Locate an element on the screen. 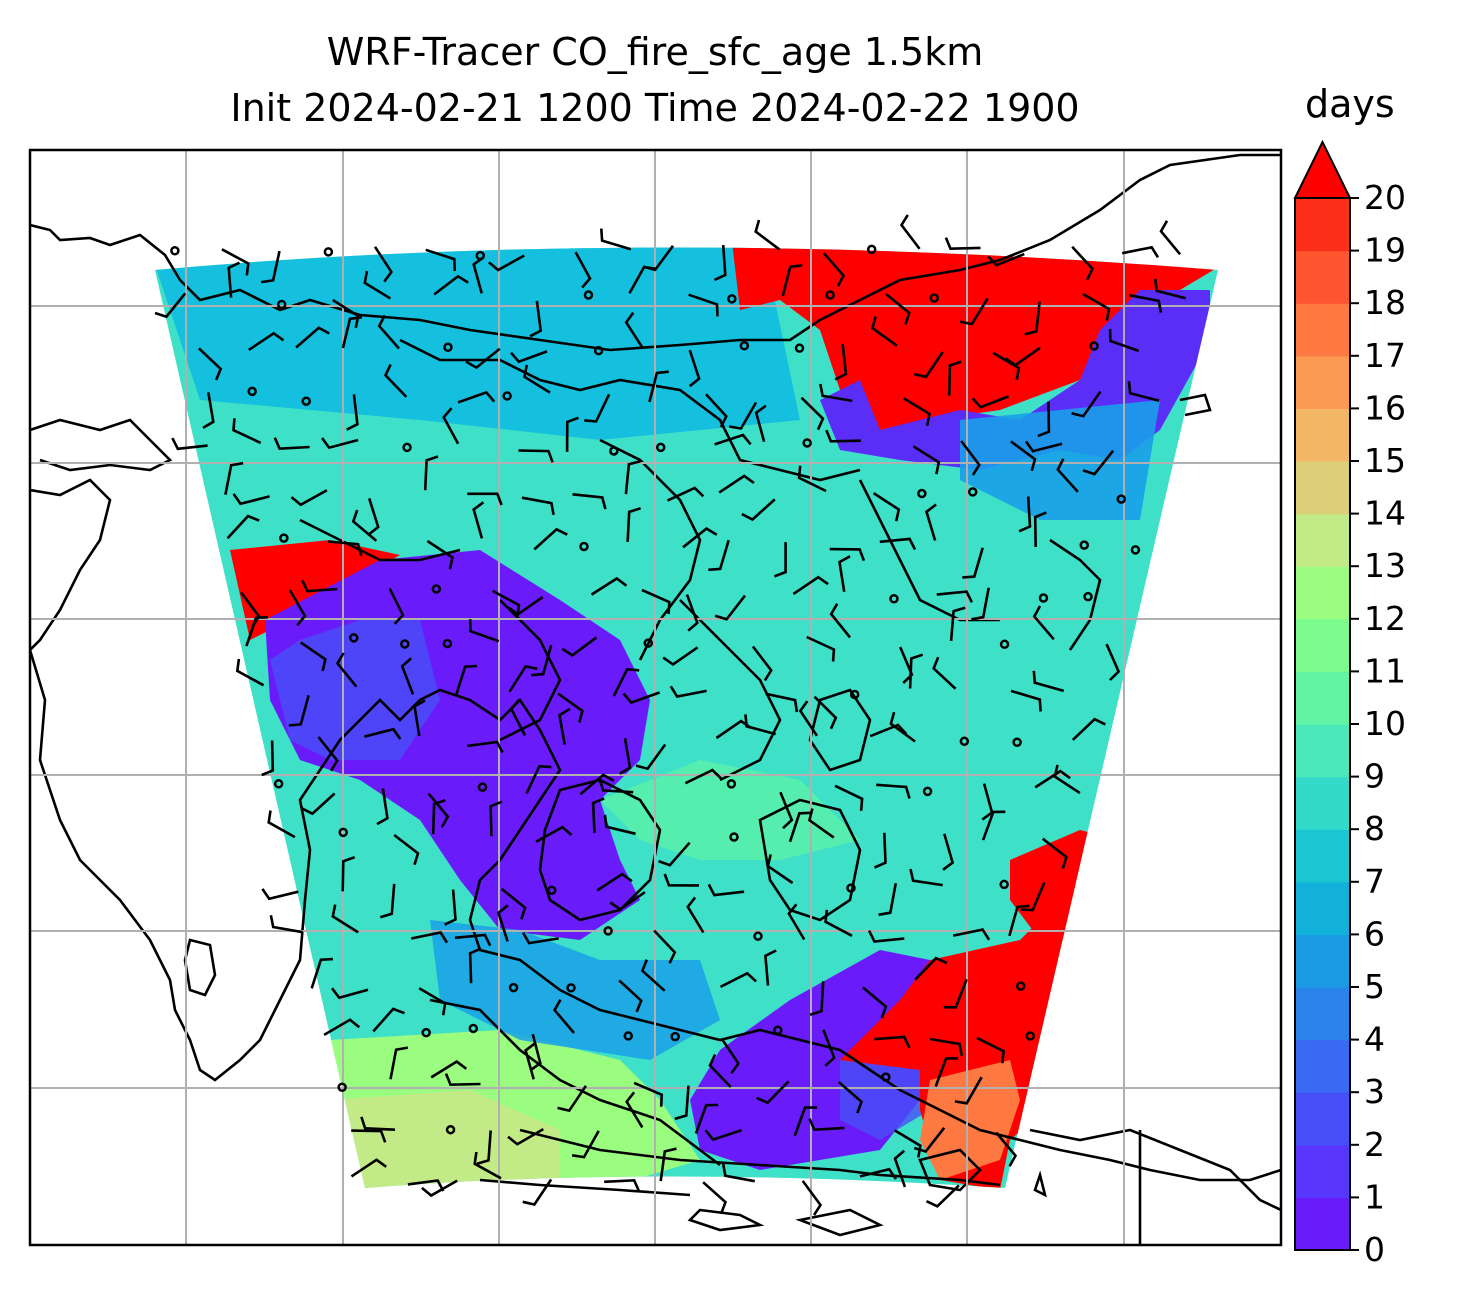 The height and width of the screenshot is (1306, 1462). colorbar-tick-label: 7 is located at coordinates (1374, 881).